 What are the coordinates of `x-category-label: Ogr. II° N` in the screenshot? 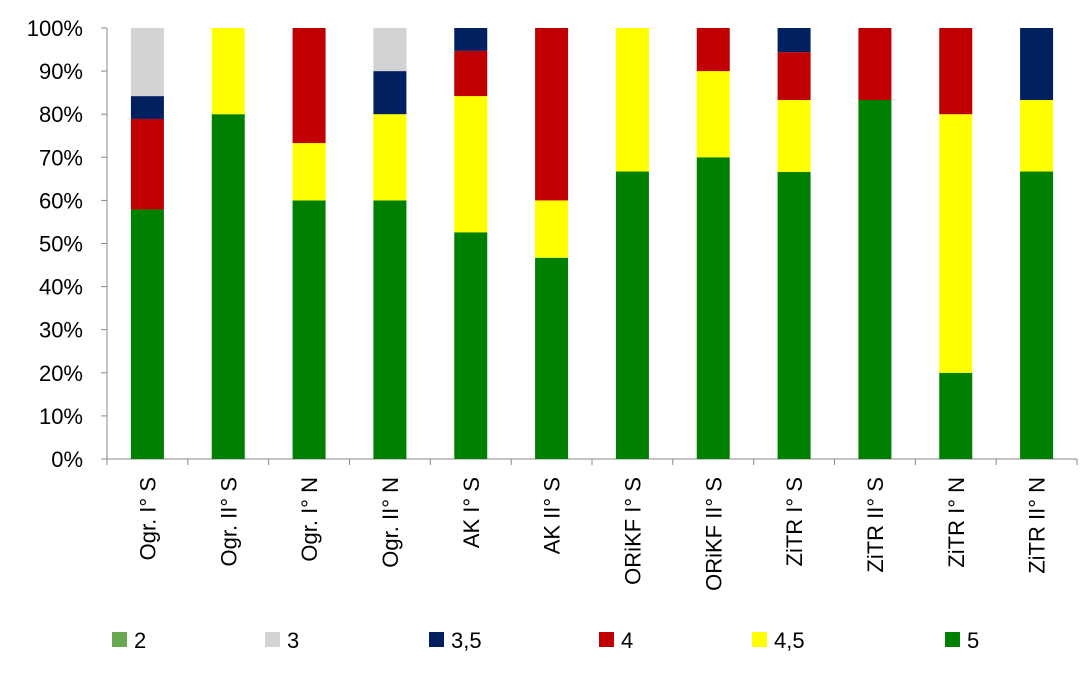 It's located at (390, 522).